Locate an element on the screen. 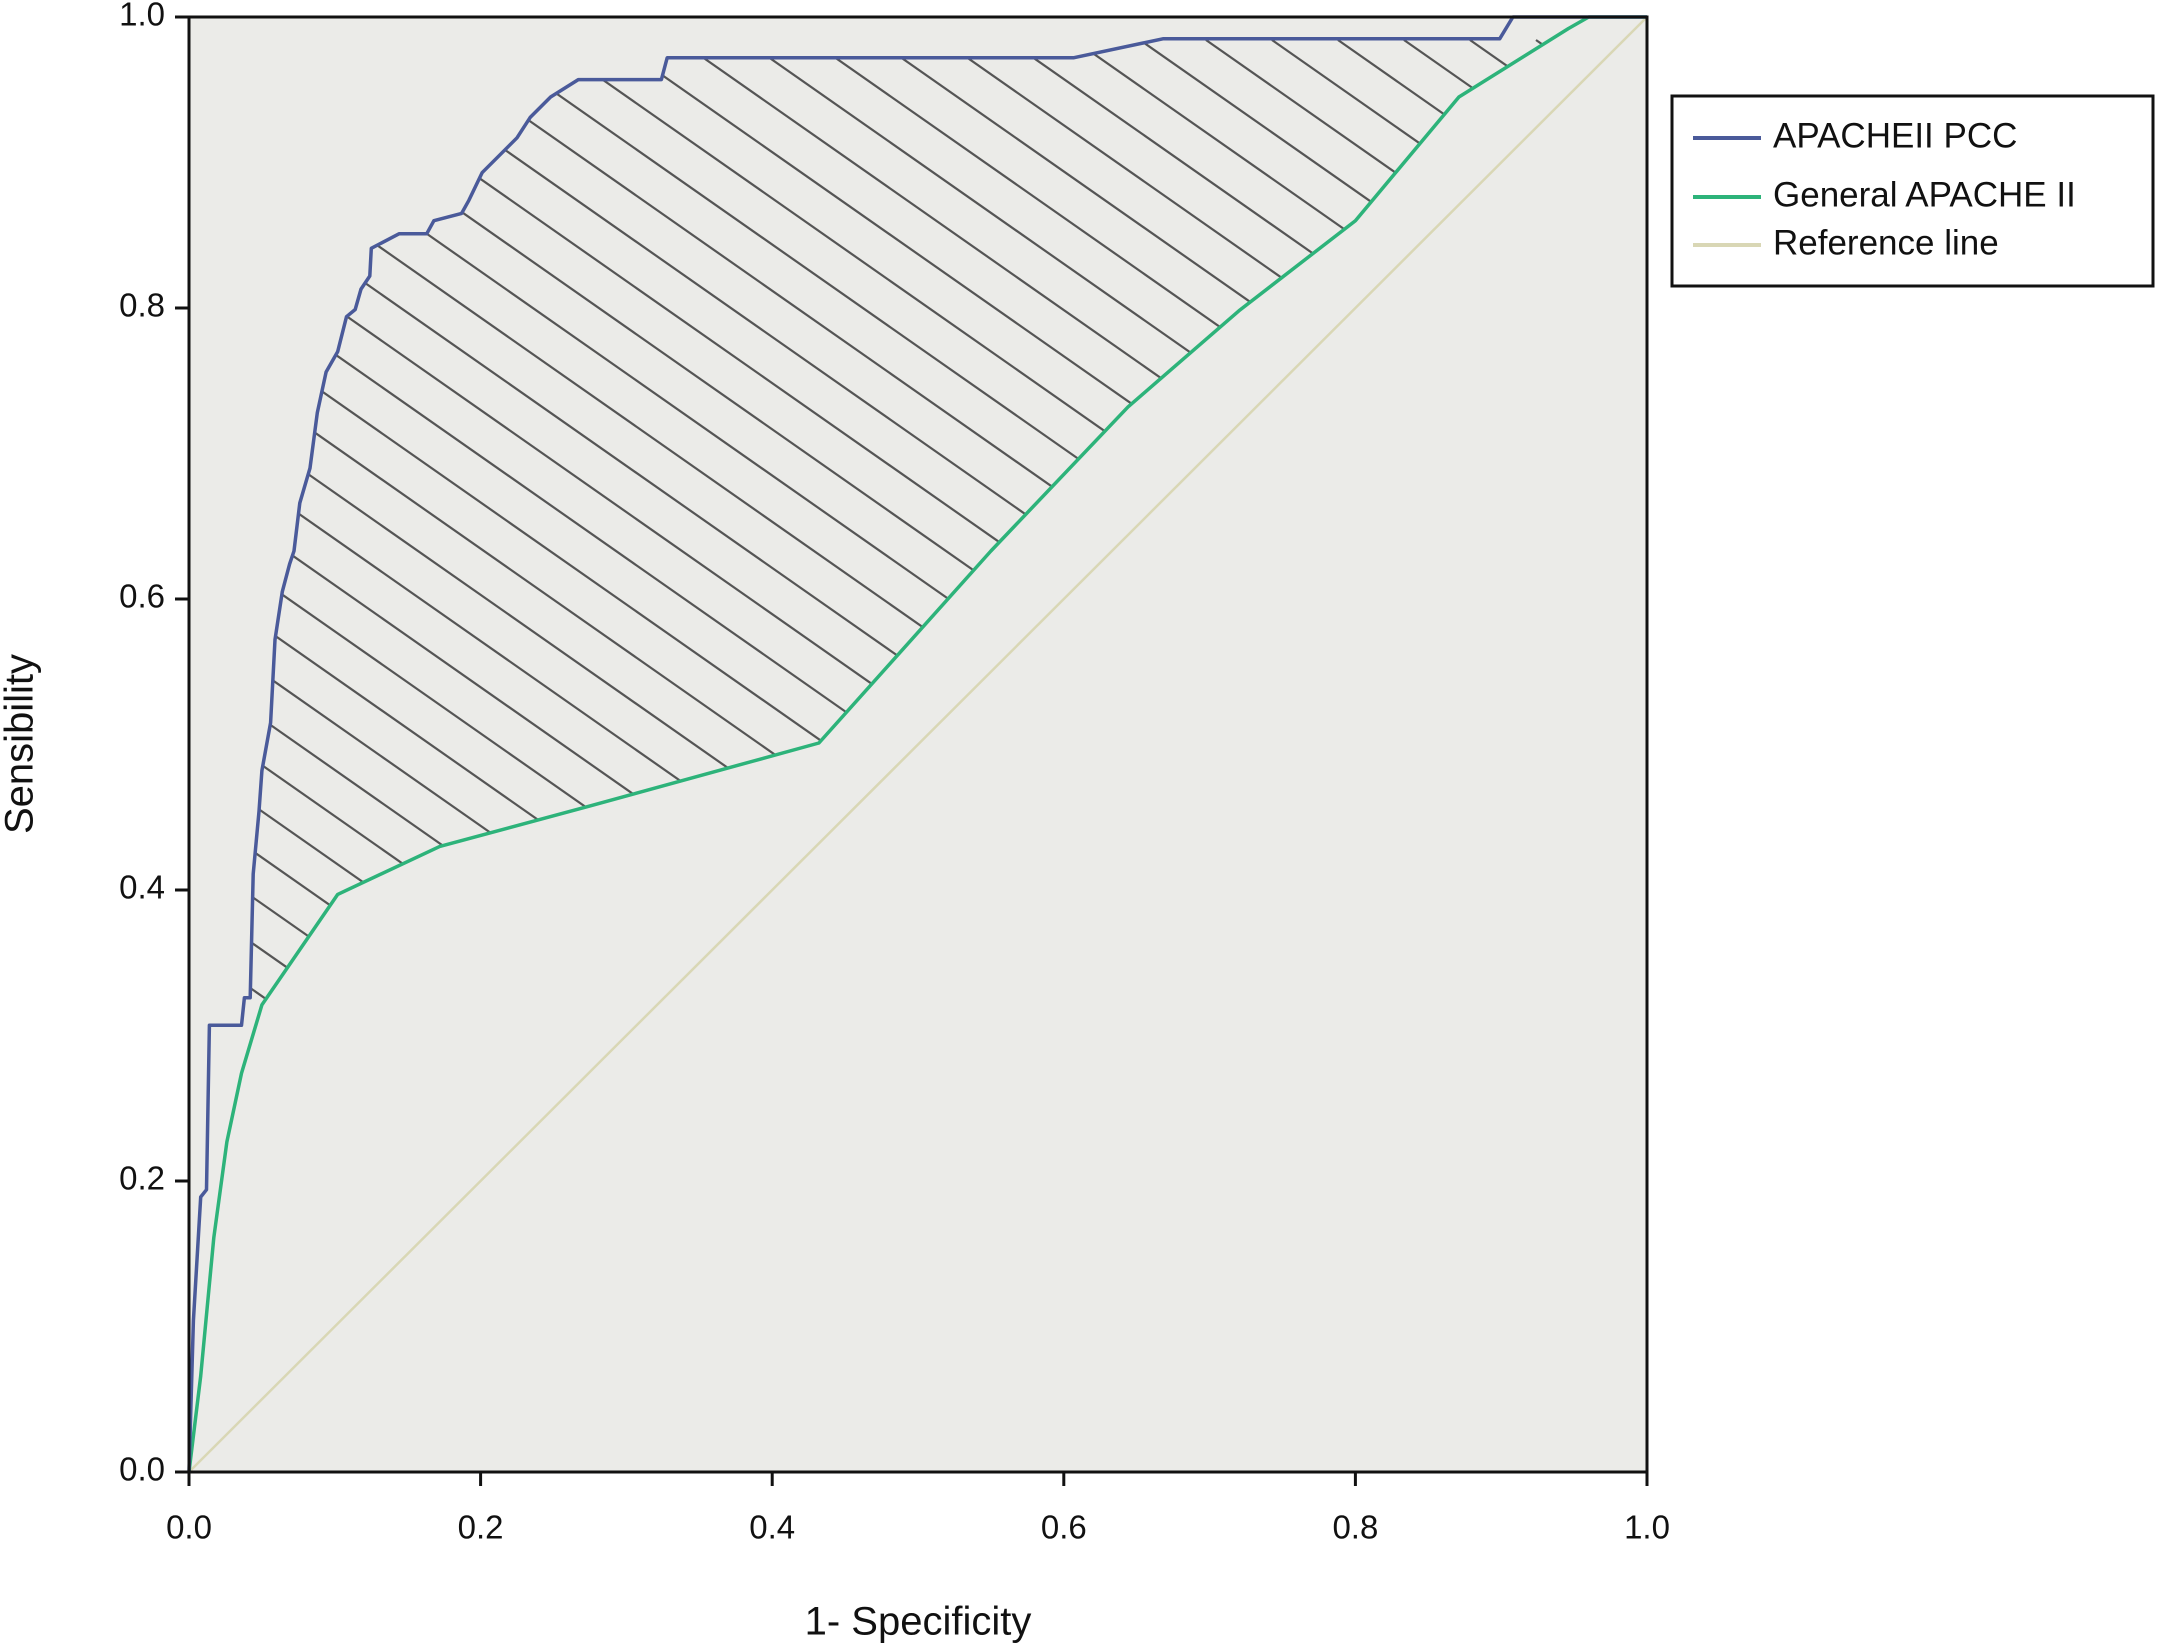  legend-box is located at coordinates (1912, 191).